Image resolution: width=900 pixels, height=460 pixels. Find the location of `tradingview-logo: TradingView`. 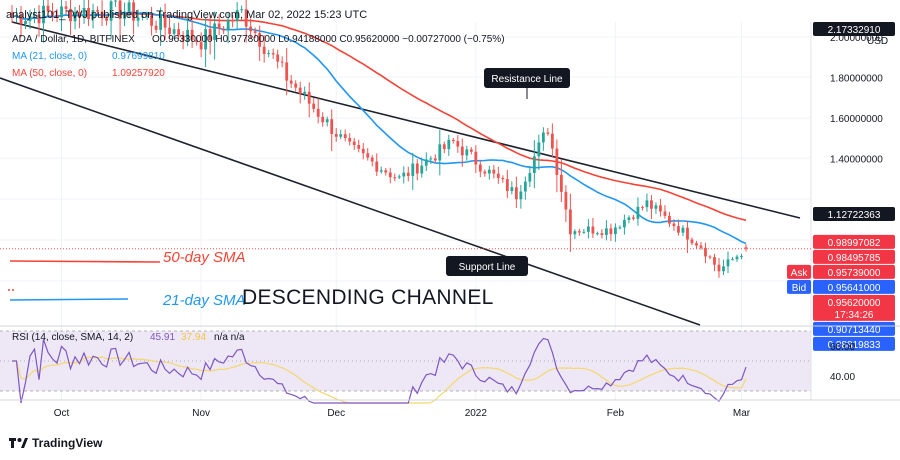

tradingview-logo: TradingView is located at coordinates (56, 443).